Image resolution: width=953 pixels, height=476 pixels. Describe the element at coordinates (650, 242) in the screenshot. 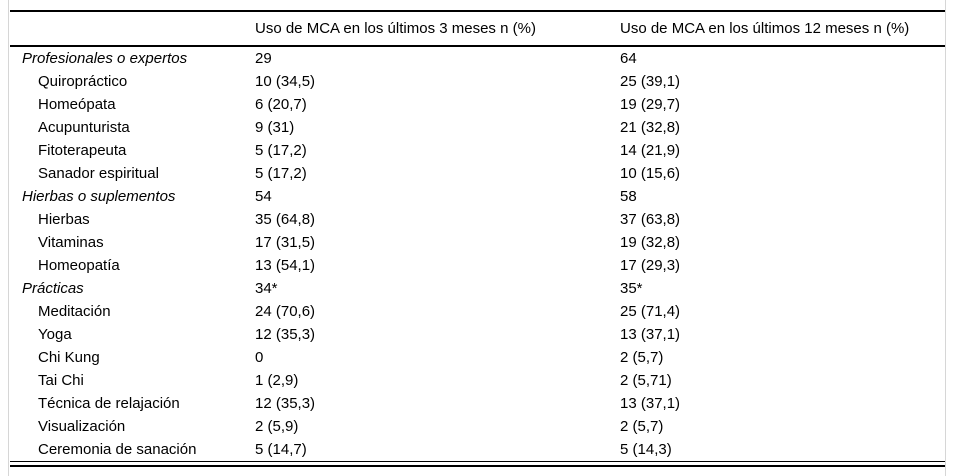

I see `value-12m: 19 (32,8)` at that location.